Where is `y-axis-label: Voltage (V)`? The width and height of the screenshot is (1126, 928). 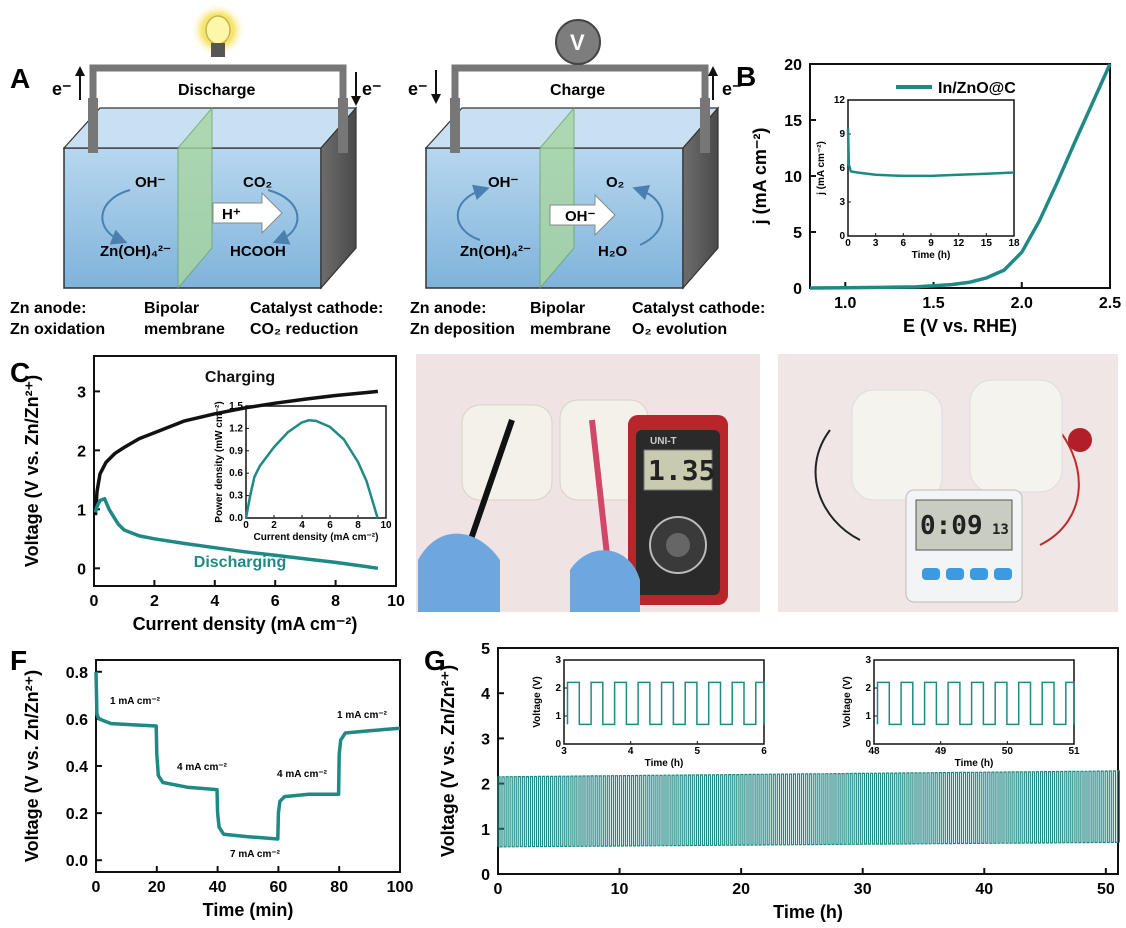
y-axis-label: Voltage (V) is located at coordinates (537, 701).